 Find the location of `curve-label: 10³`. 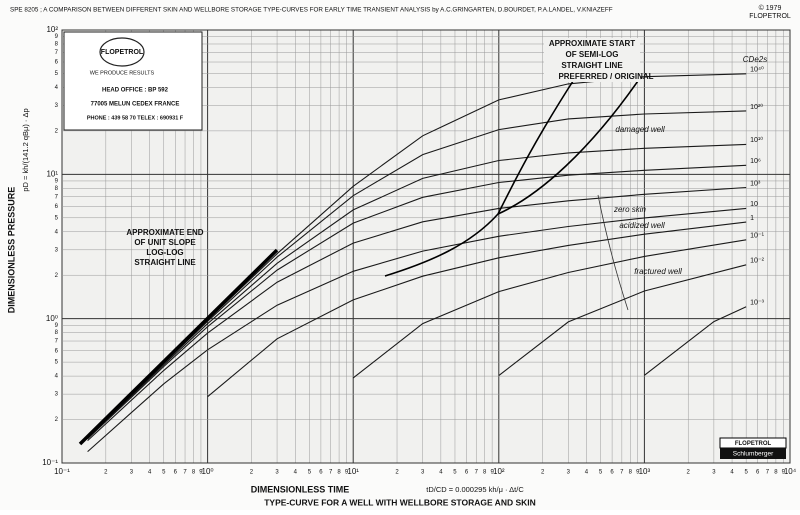

curve-label: 10³ is located at coordinates (755, 183).